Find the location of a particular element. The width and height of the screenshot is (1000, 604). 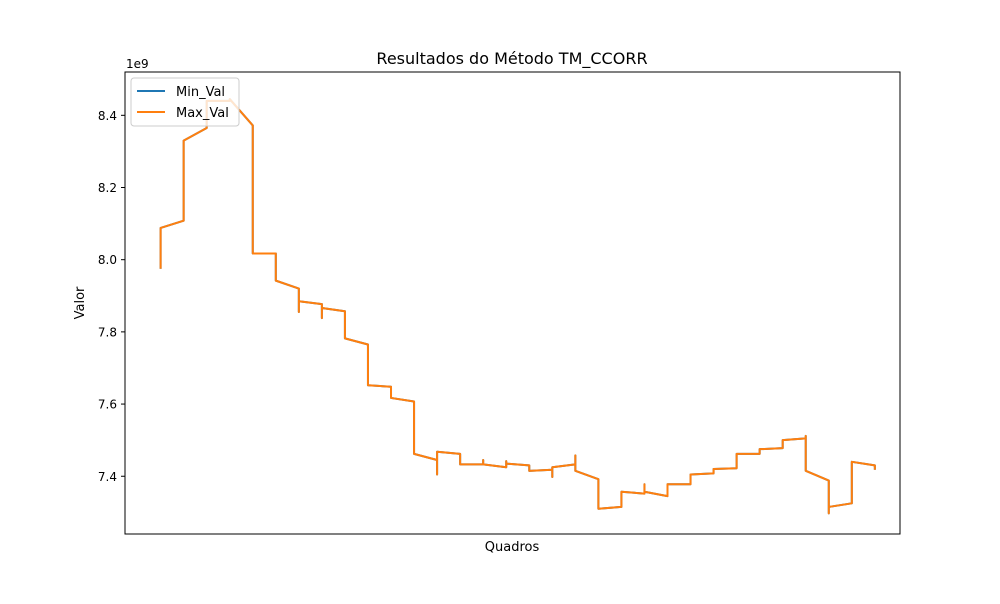

y-tick-label: 8.0 is located at coordinates (107, 260).